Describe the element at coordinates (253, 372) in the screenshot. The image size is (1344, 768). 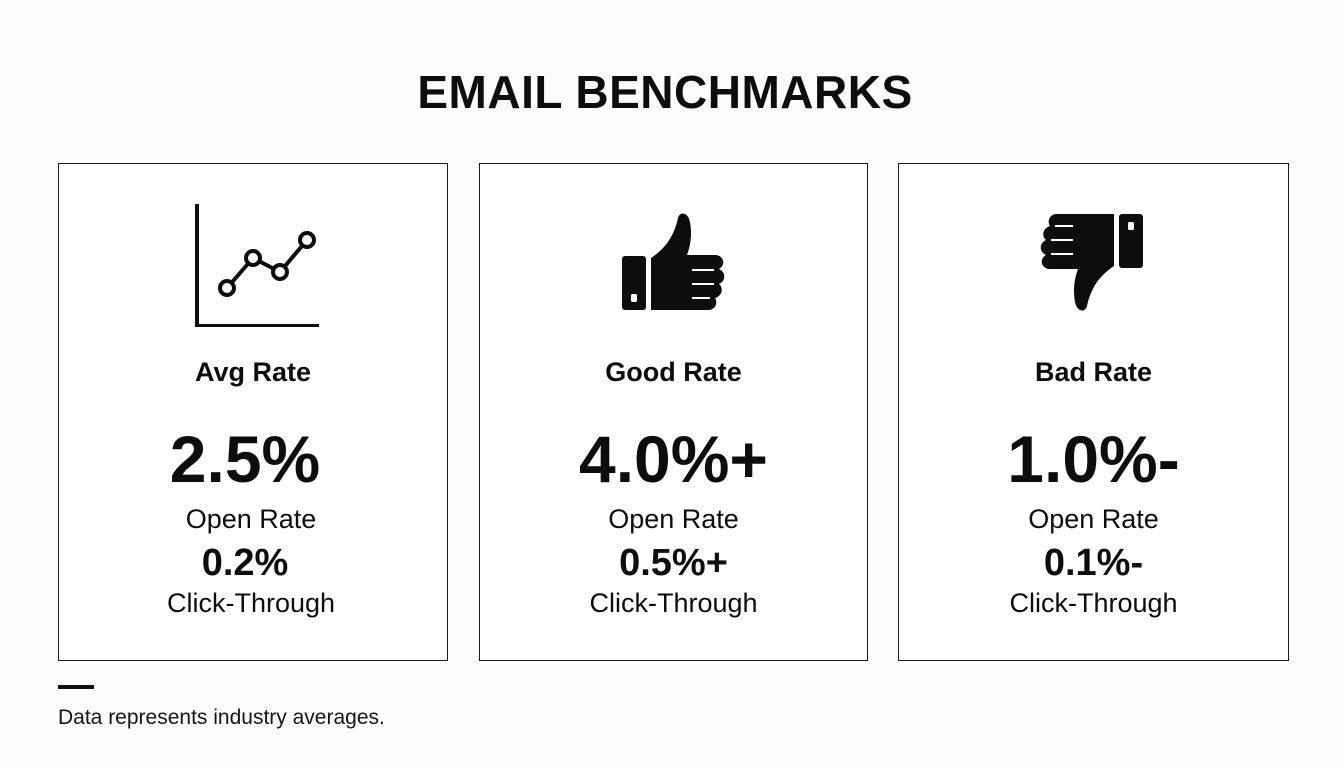
I see `card-label: Avg Rate` at that location.